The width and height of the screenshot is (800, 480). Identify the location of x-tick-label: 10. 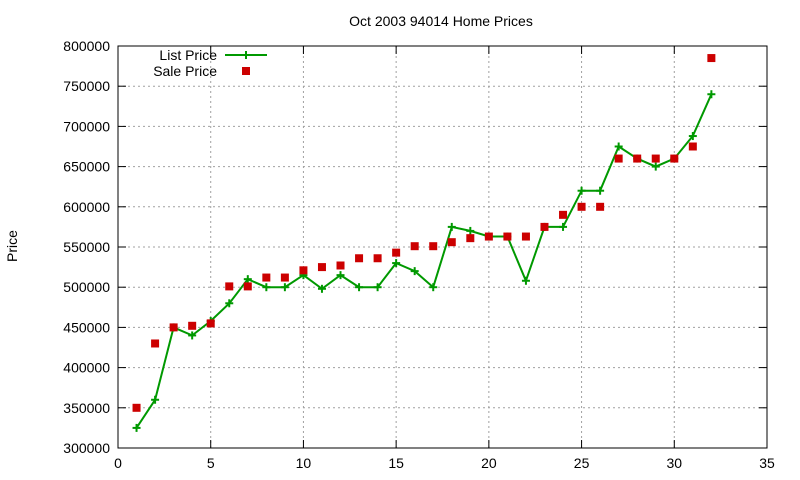
(304, 463).